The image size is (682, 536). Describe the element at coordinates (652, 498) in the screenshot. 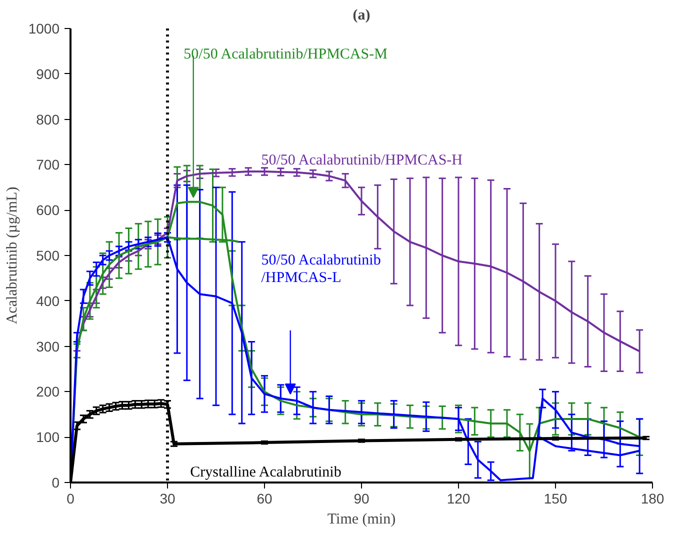

I see `x-tick-label: 180` at that location.